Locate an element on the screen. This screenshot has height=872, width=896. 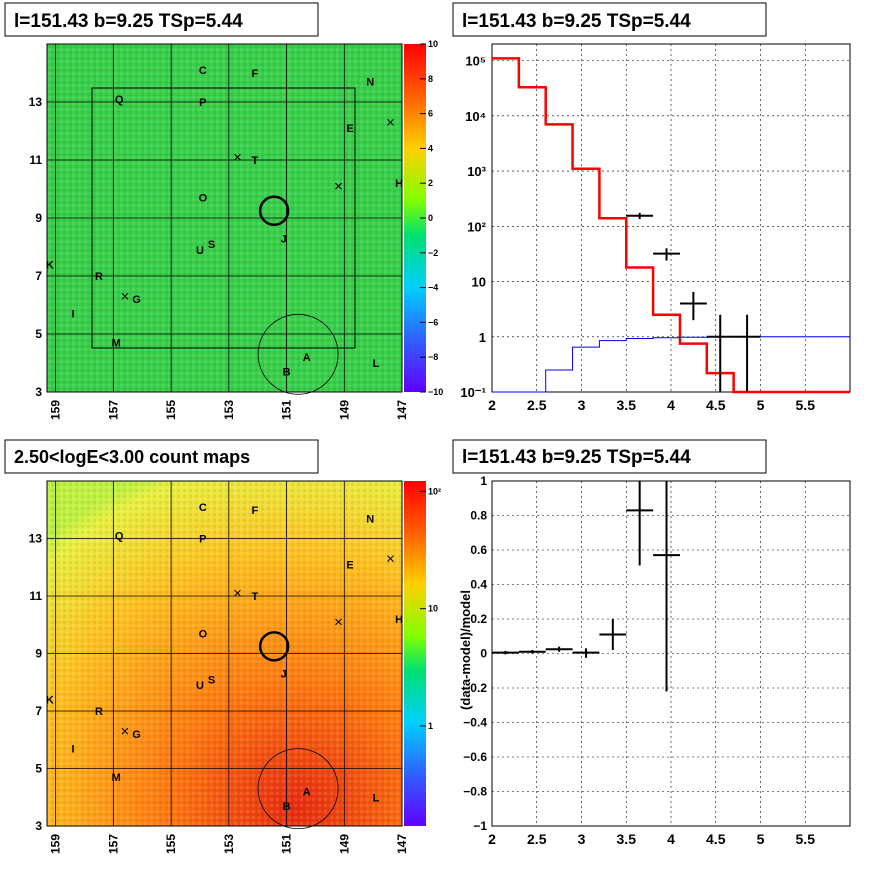
title-top-left: l=151.43 b=9.25 TSp=5.44 is located at coordinates (128, 21).